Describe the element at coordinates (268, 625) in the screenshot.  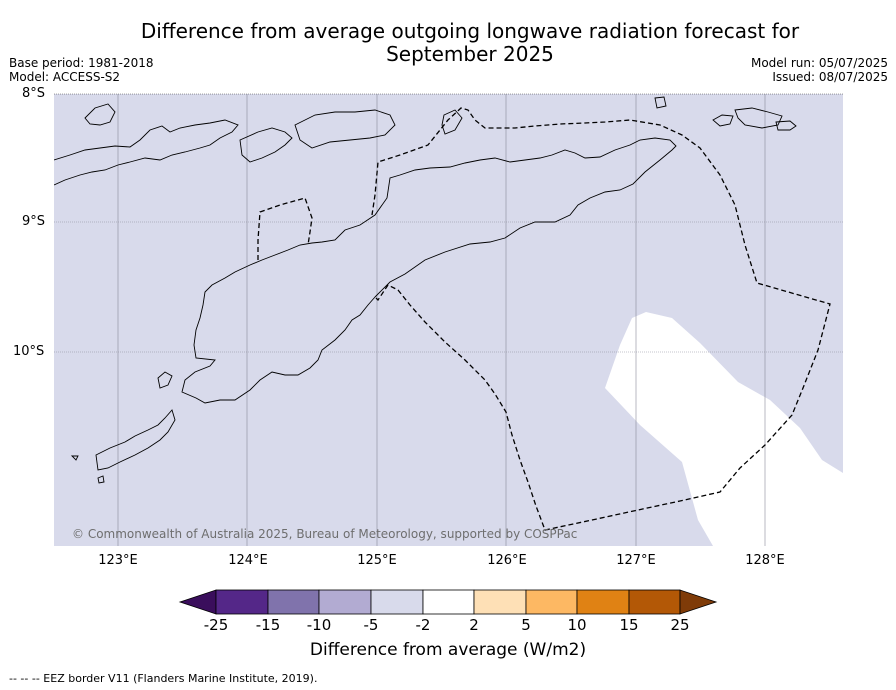
I see `colorbar-tick: -15` at that location.